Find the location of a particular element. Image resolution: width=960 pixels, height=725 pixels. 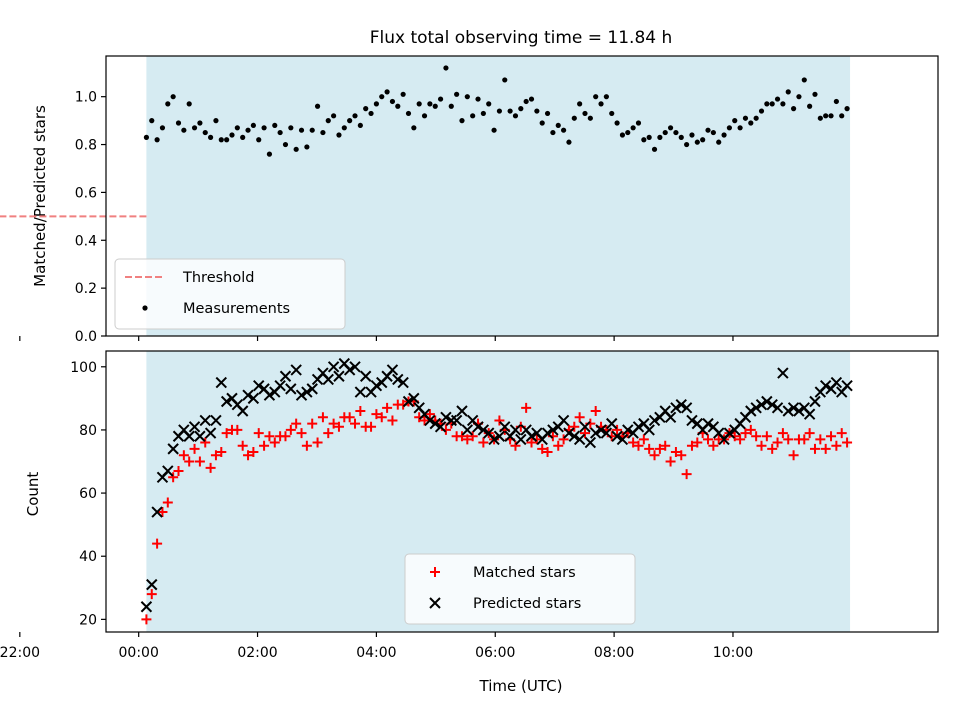

legend-marker-swatch is located at coordinates (435, 603).